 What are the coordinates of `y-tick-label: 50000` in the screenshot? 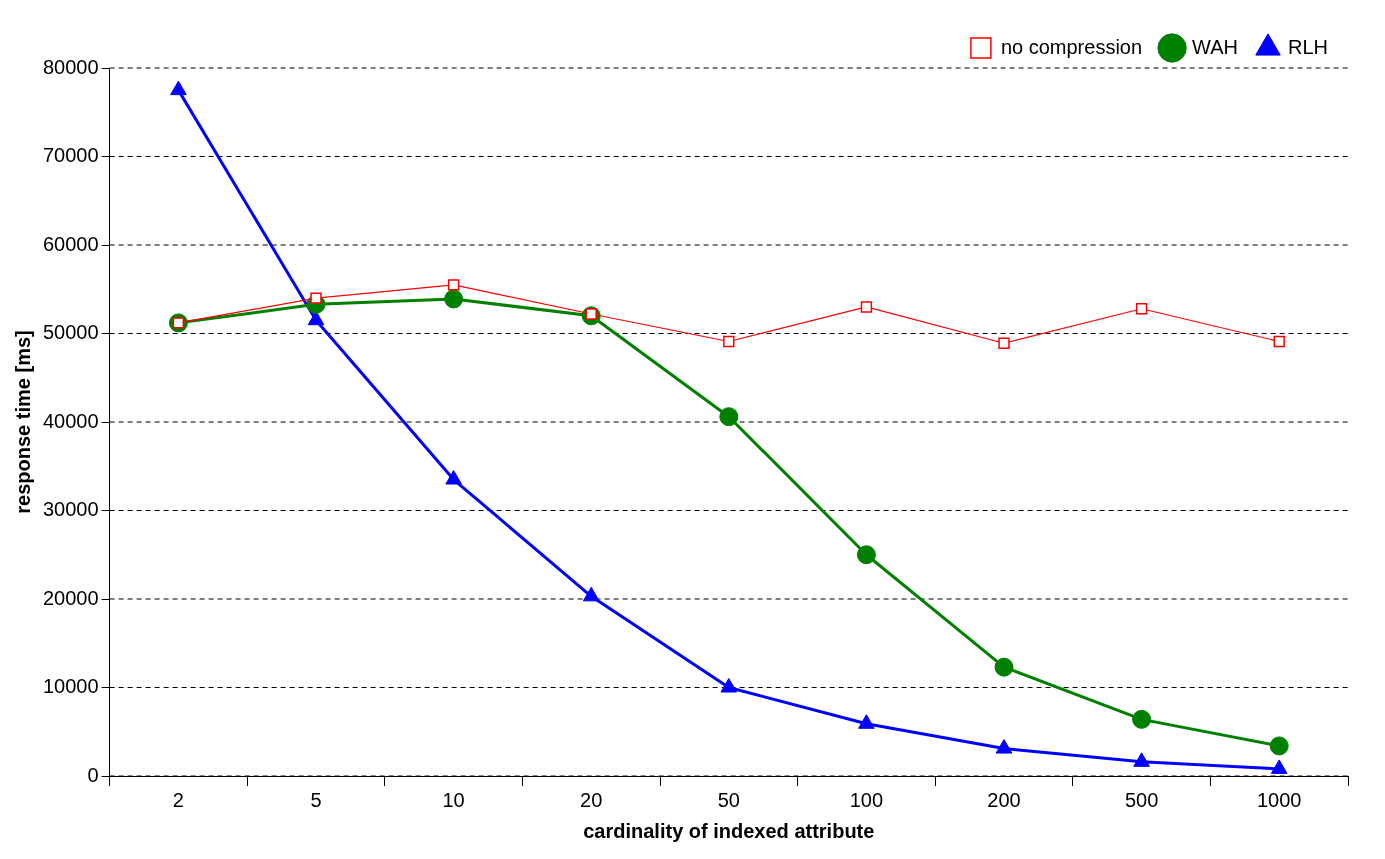 It's located at (70, 332).